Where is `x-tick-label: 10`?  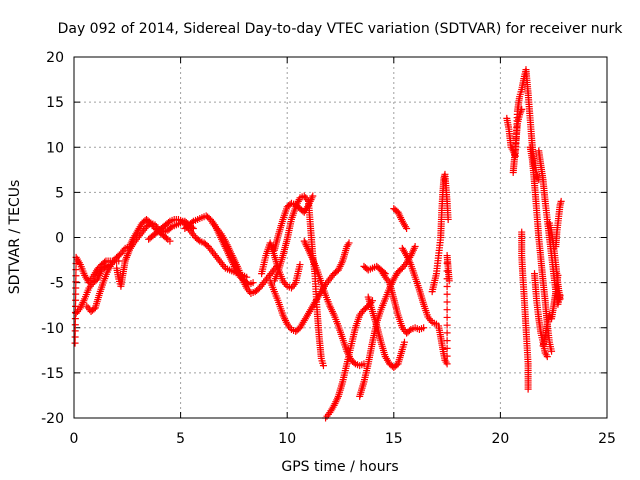 x-tick-label: 10 is located at coordinates (287, 439).